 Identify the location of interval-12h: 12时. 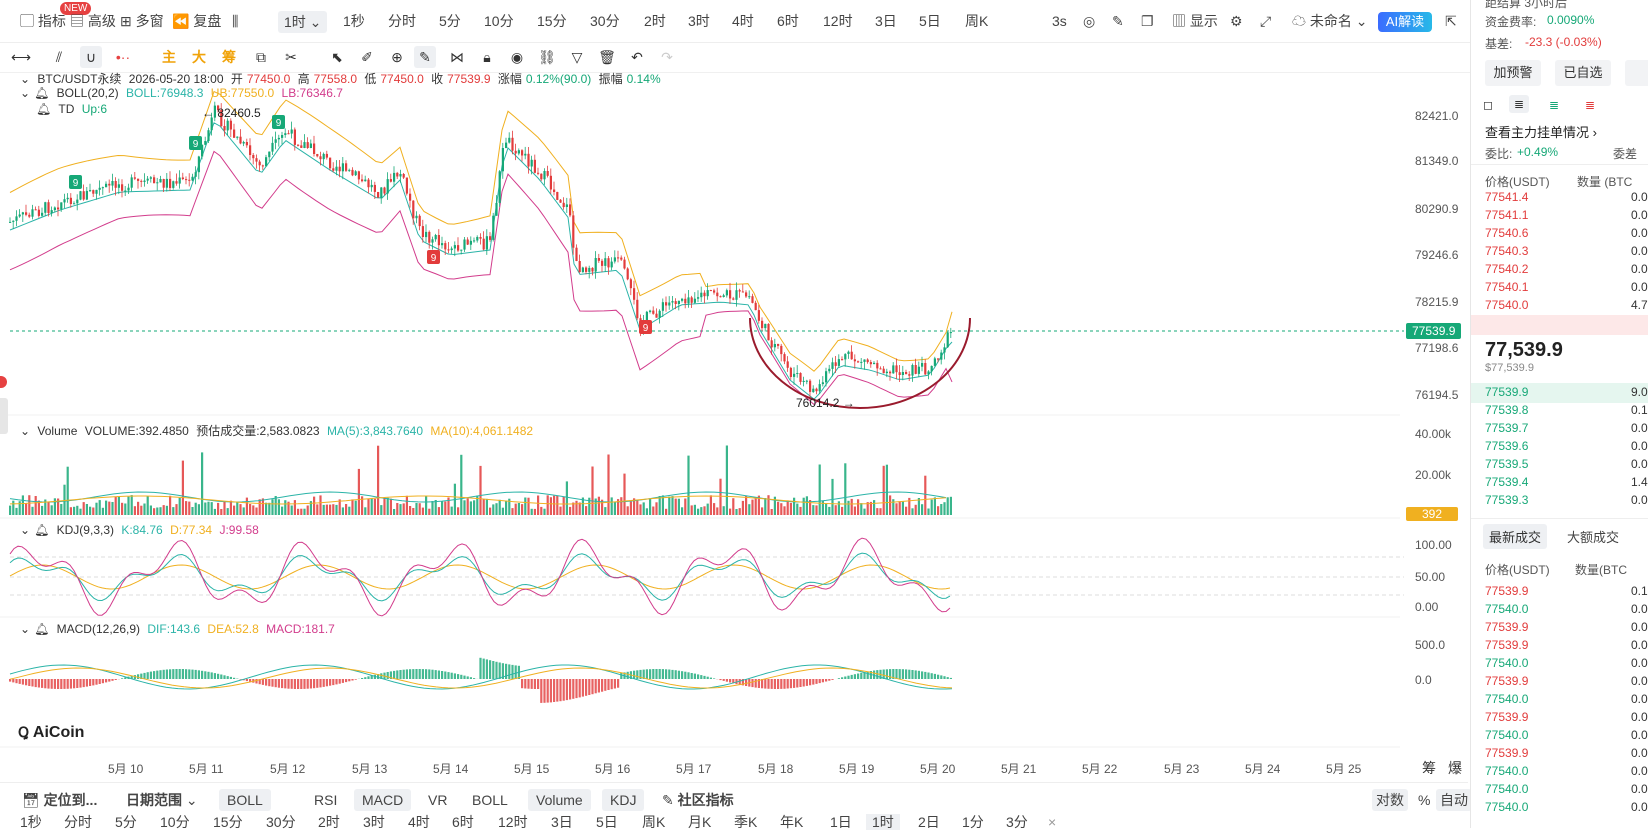
(838, 21).